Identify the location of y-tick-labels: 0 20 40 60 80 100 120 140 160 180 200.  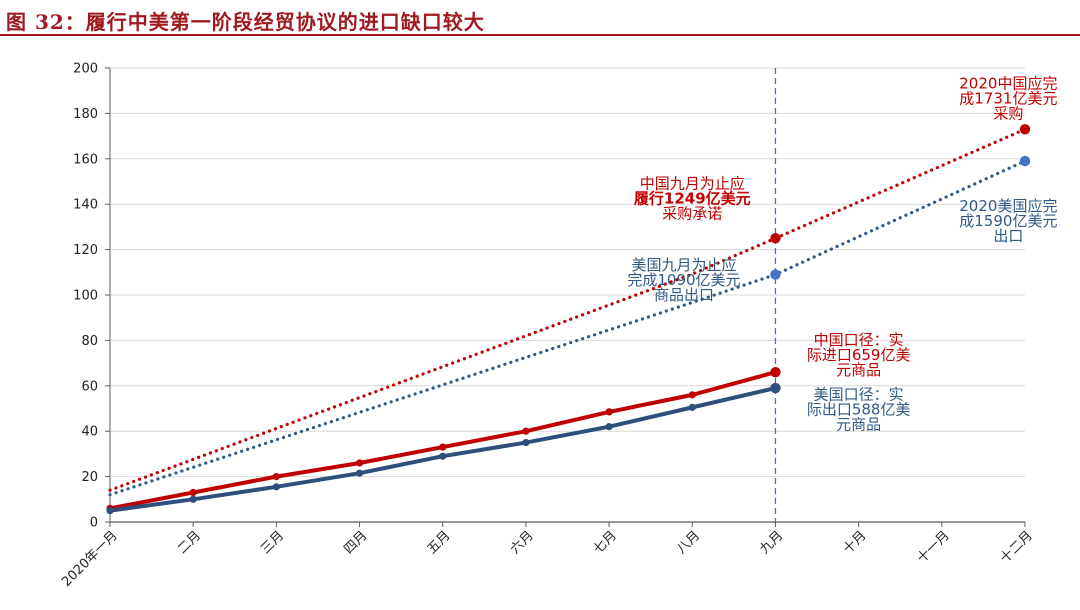
(85, 296).